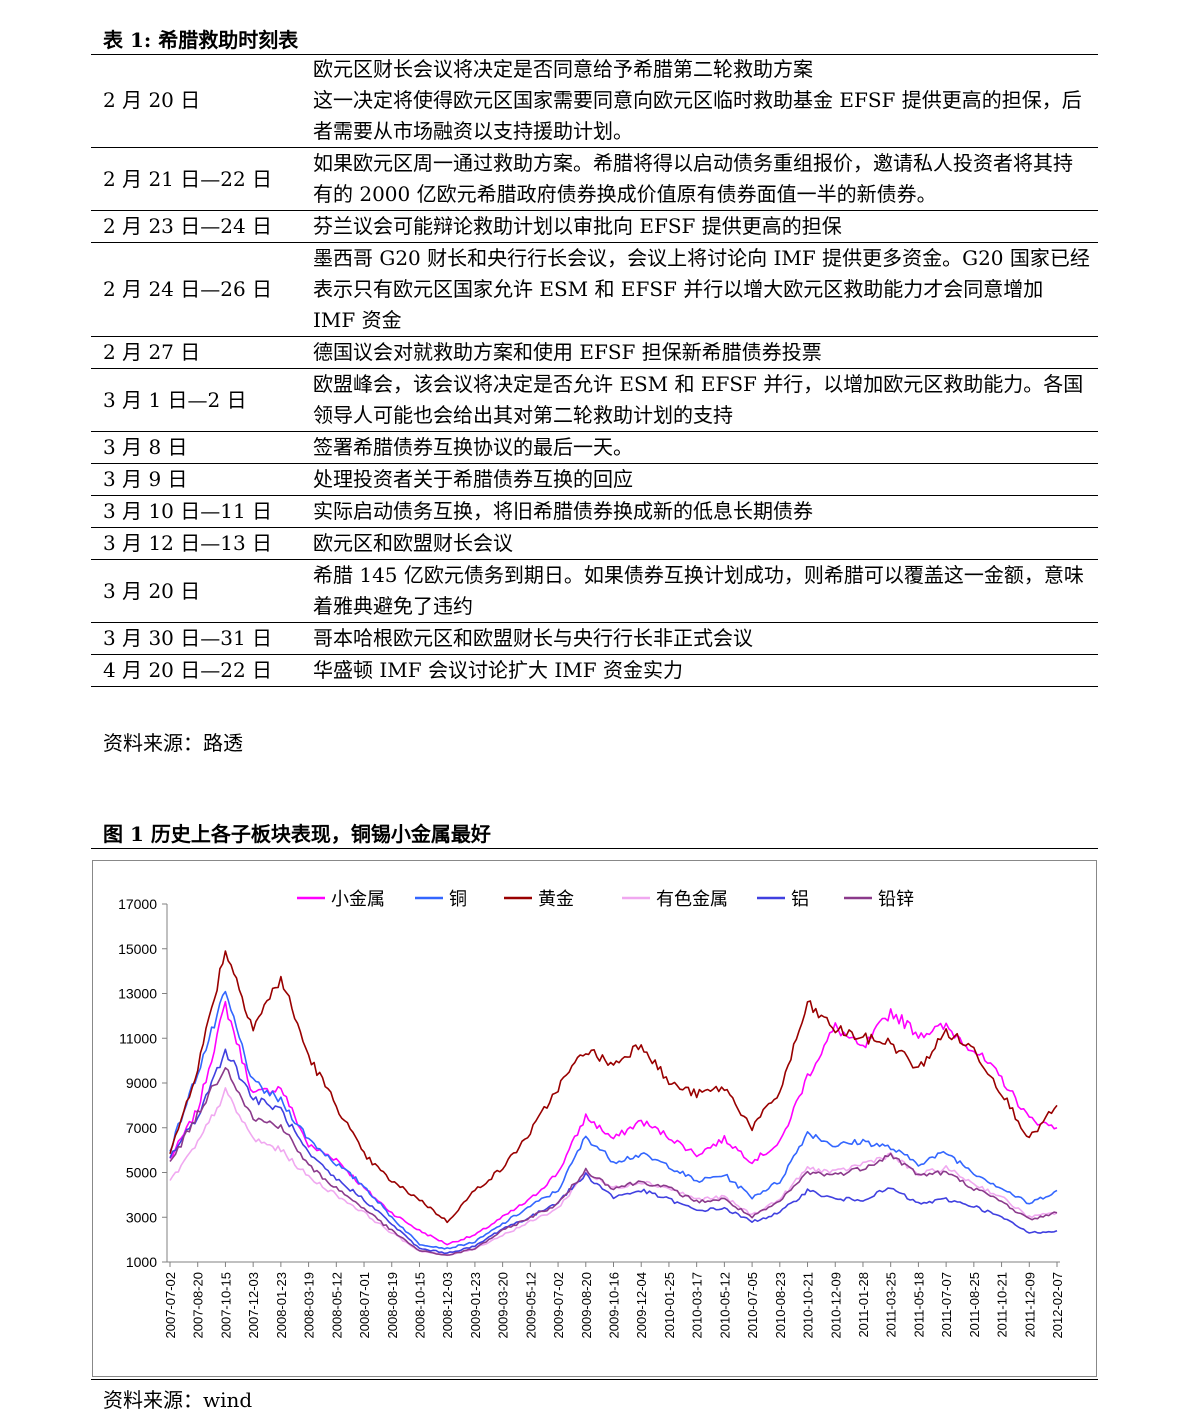 The height and width of the screenshot is (1428, 1191). I want to click on x-tick-label: 2007-10-15, so click(225, 1305).